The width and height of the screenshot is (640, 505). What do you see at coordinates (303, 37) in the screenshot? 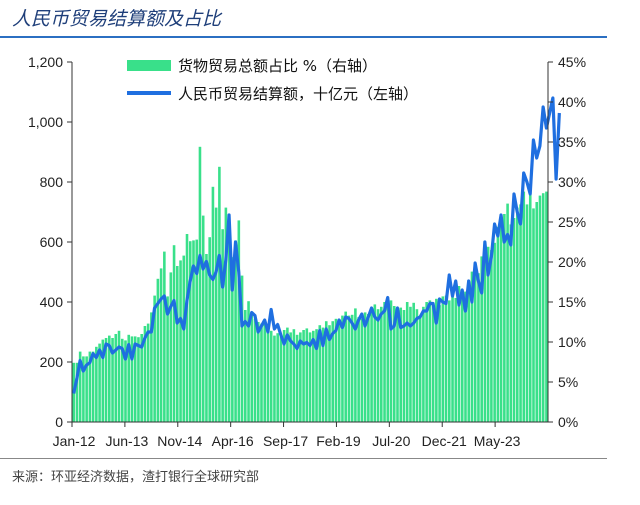
I see `title-rule` at bounding box center [303, 37].